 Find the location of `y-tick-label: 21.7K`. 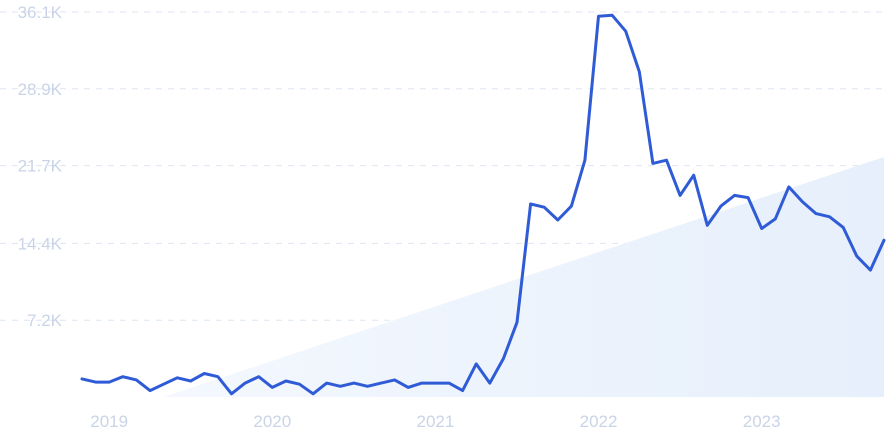

y-tick-label: 21.7K is located at coordinates (40, 166).